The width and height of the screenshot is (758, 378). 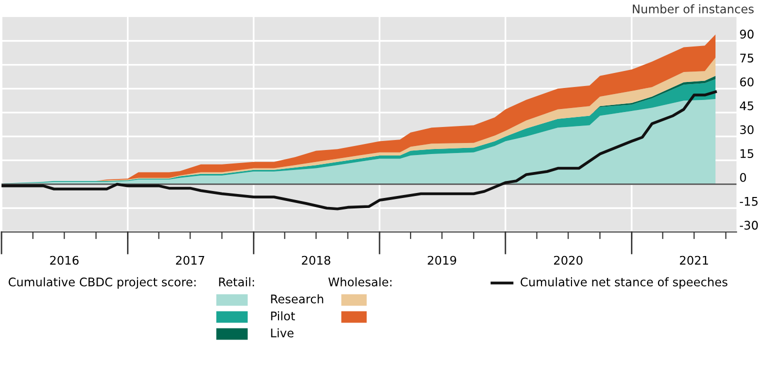 What do you see at coordinates (743, 177) in the screenshot?
I see `y-tick-label: 0` at bounding box center [743, 177].